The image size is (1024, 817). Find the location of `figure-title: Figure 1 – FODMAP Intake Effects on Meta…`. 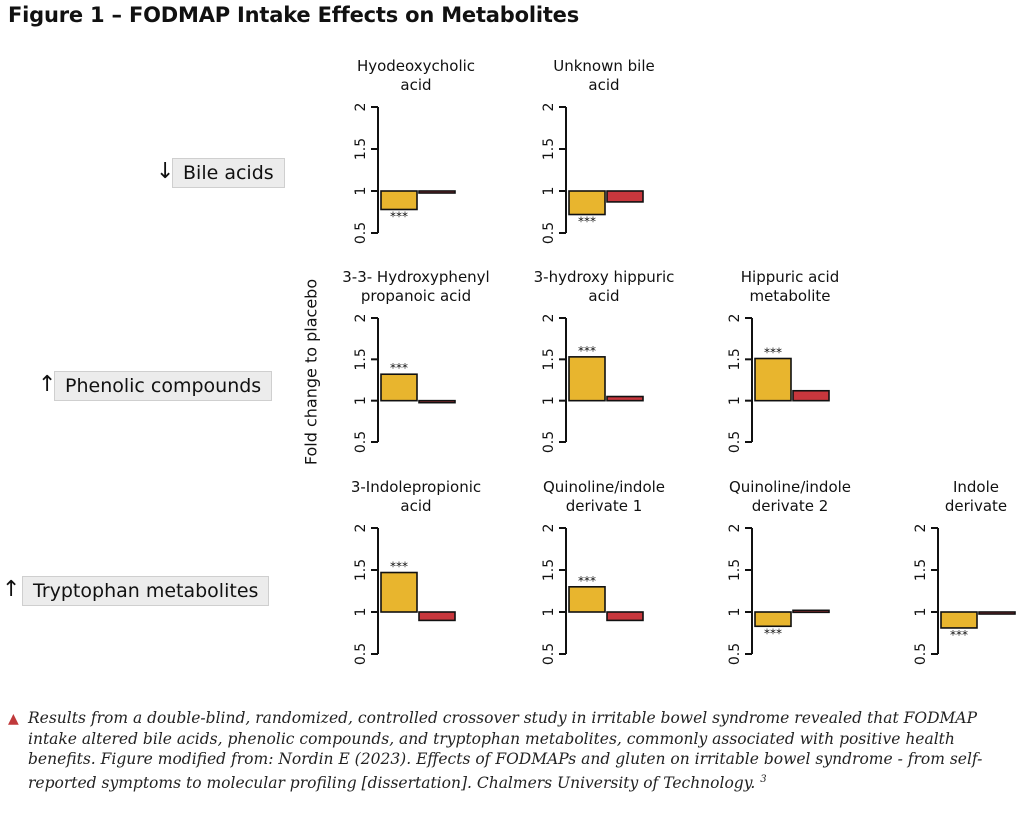

figure-title: Figure 1 – FODMAP Intake Effects on Meta… is located at coordinates (294, 15).